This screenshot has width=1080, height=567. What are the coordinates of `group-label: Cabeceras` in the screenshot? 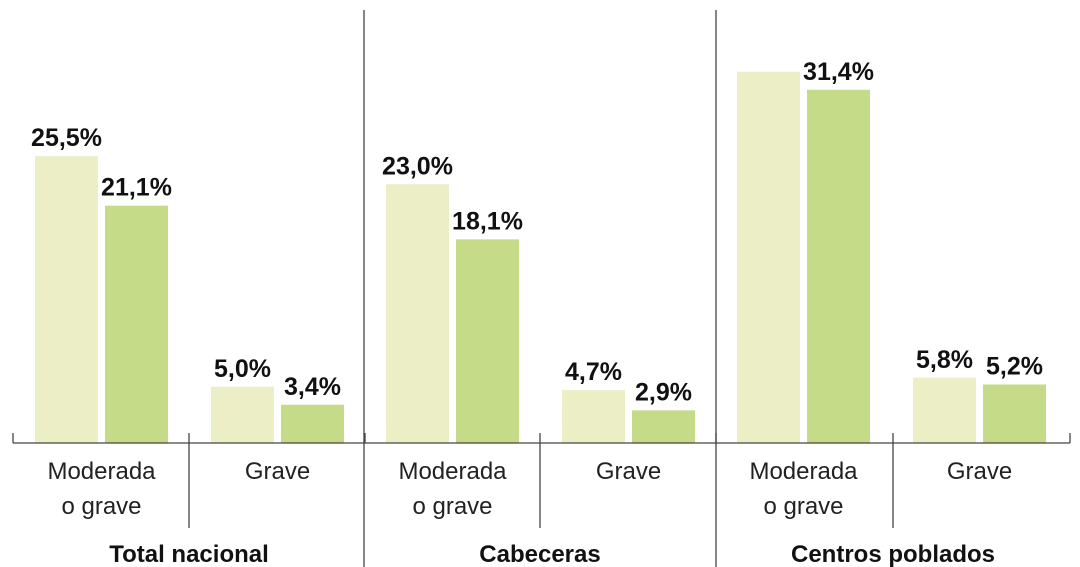 It's located at (539, 554).